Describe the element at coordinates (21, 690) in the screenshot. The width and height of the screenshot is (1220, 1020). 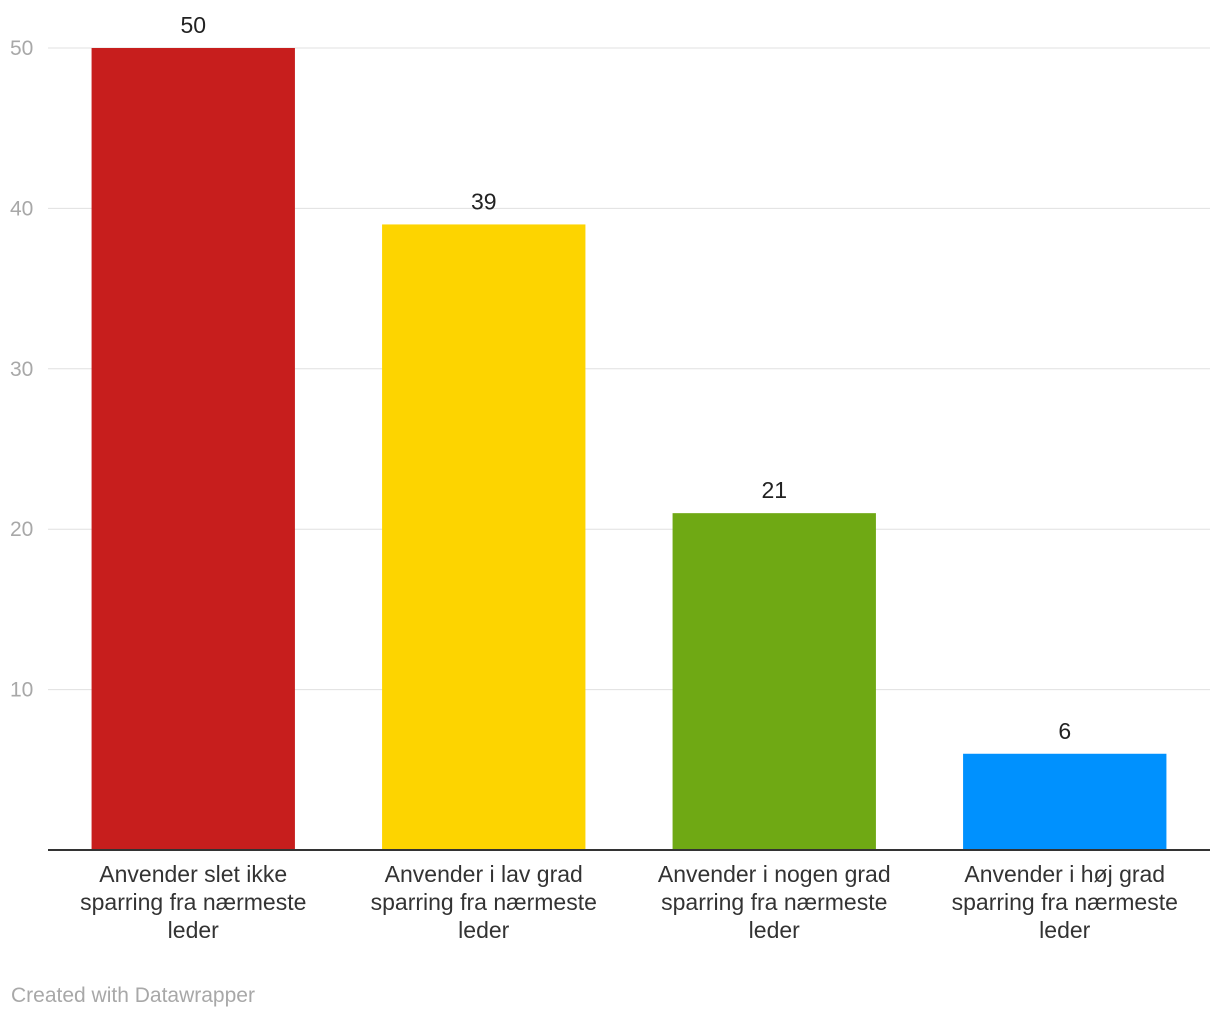
I see `y-tick-label: 10` at that location.